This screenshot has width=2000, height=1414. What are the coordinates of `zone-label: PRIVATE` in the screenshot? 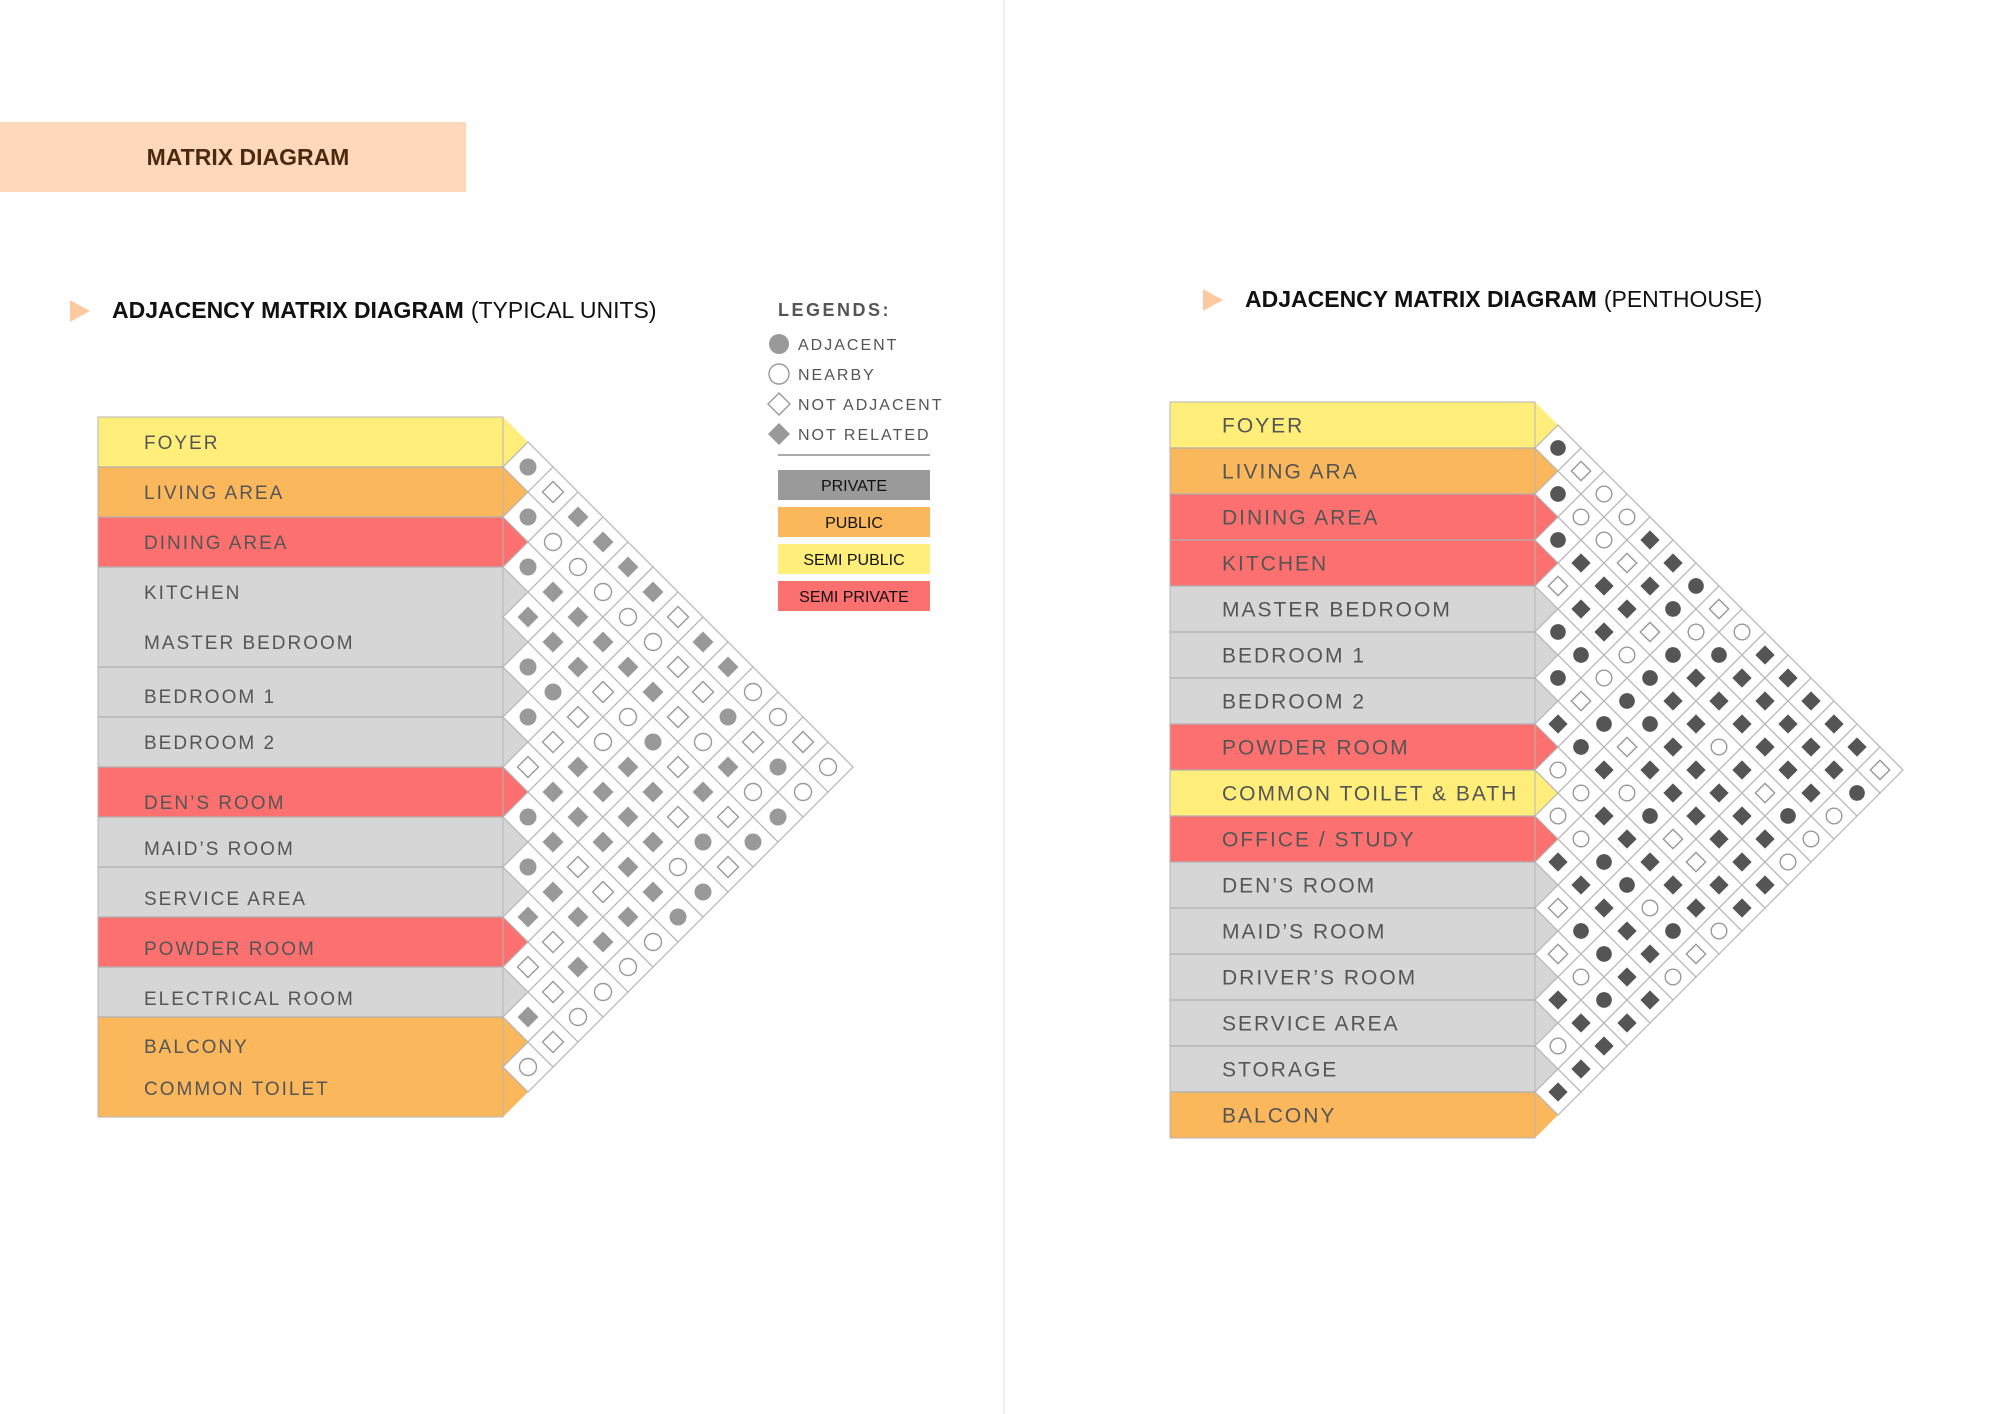 It's located at (854, 486).